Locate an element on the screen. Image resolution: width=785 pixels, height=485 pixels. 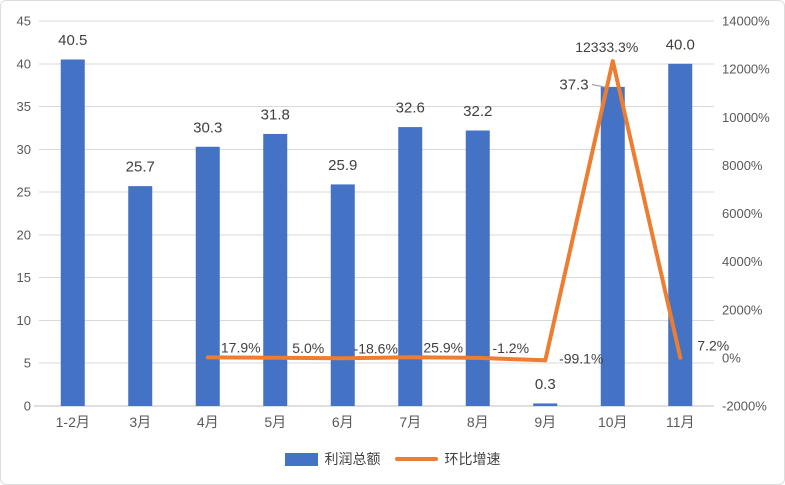
x-axis-label: 11月 is located at coordinates (680, 422).